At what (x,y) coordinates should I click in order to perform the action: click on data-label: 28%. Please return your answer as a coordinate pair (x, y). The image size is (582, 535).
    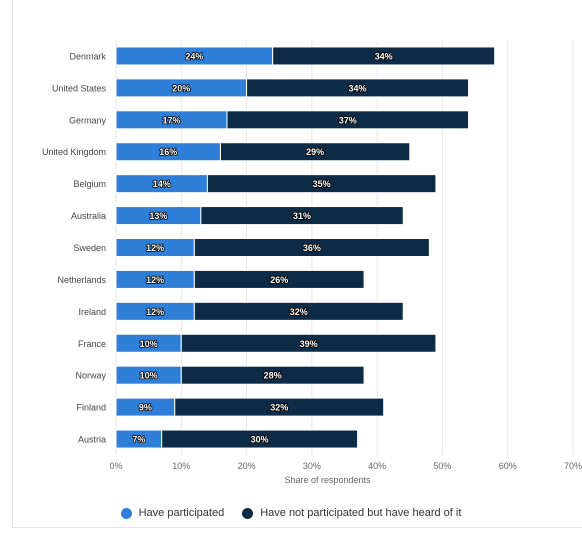
    Looking at the image, I should click on (273, 376).